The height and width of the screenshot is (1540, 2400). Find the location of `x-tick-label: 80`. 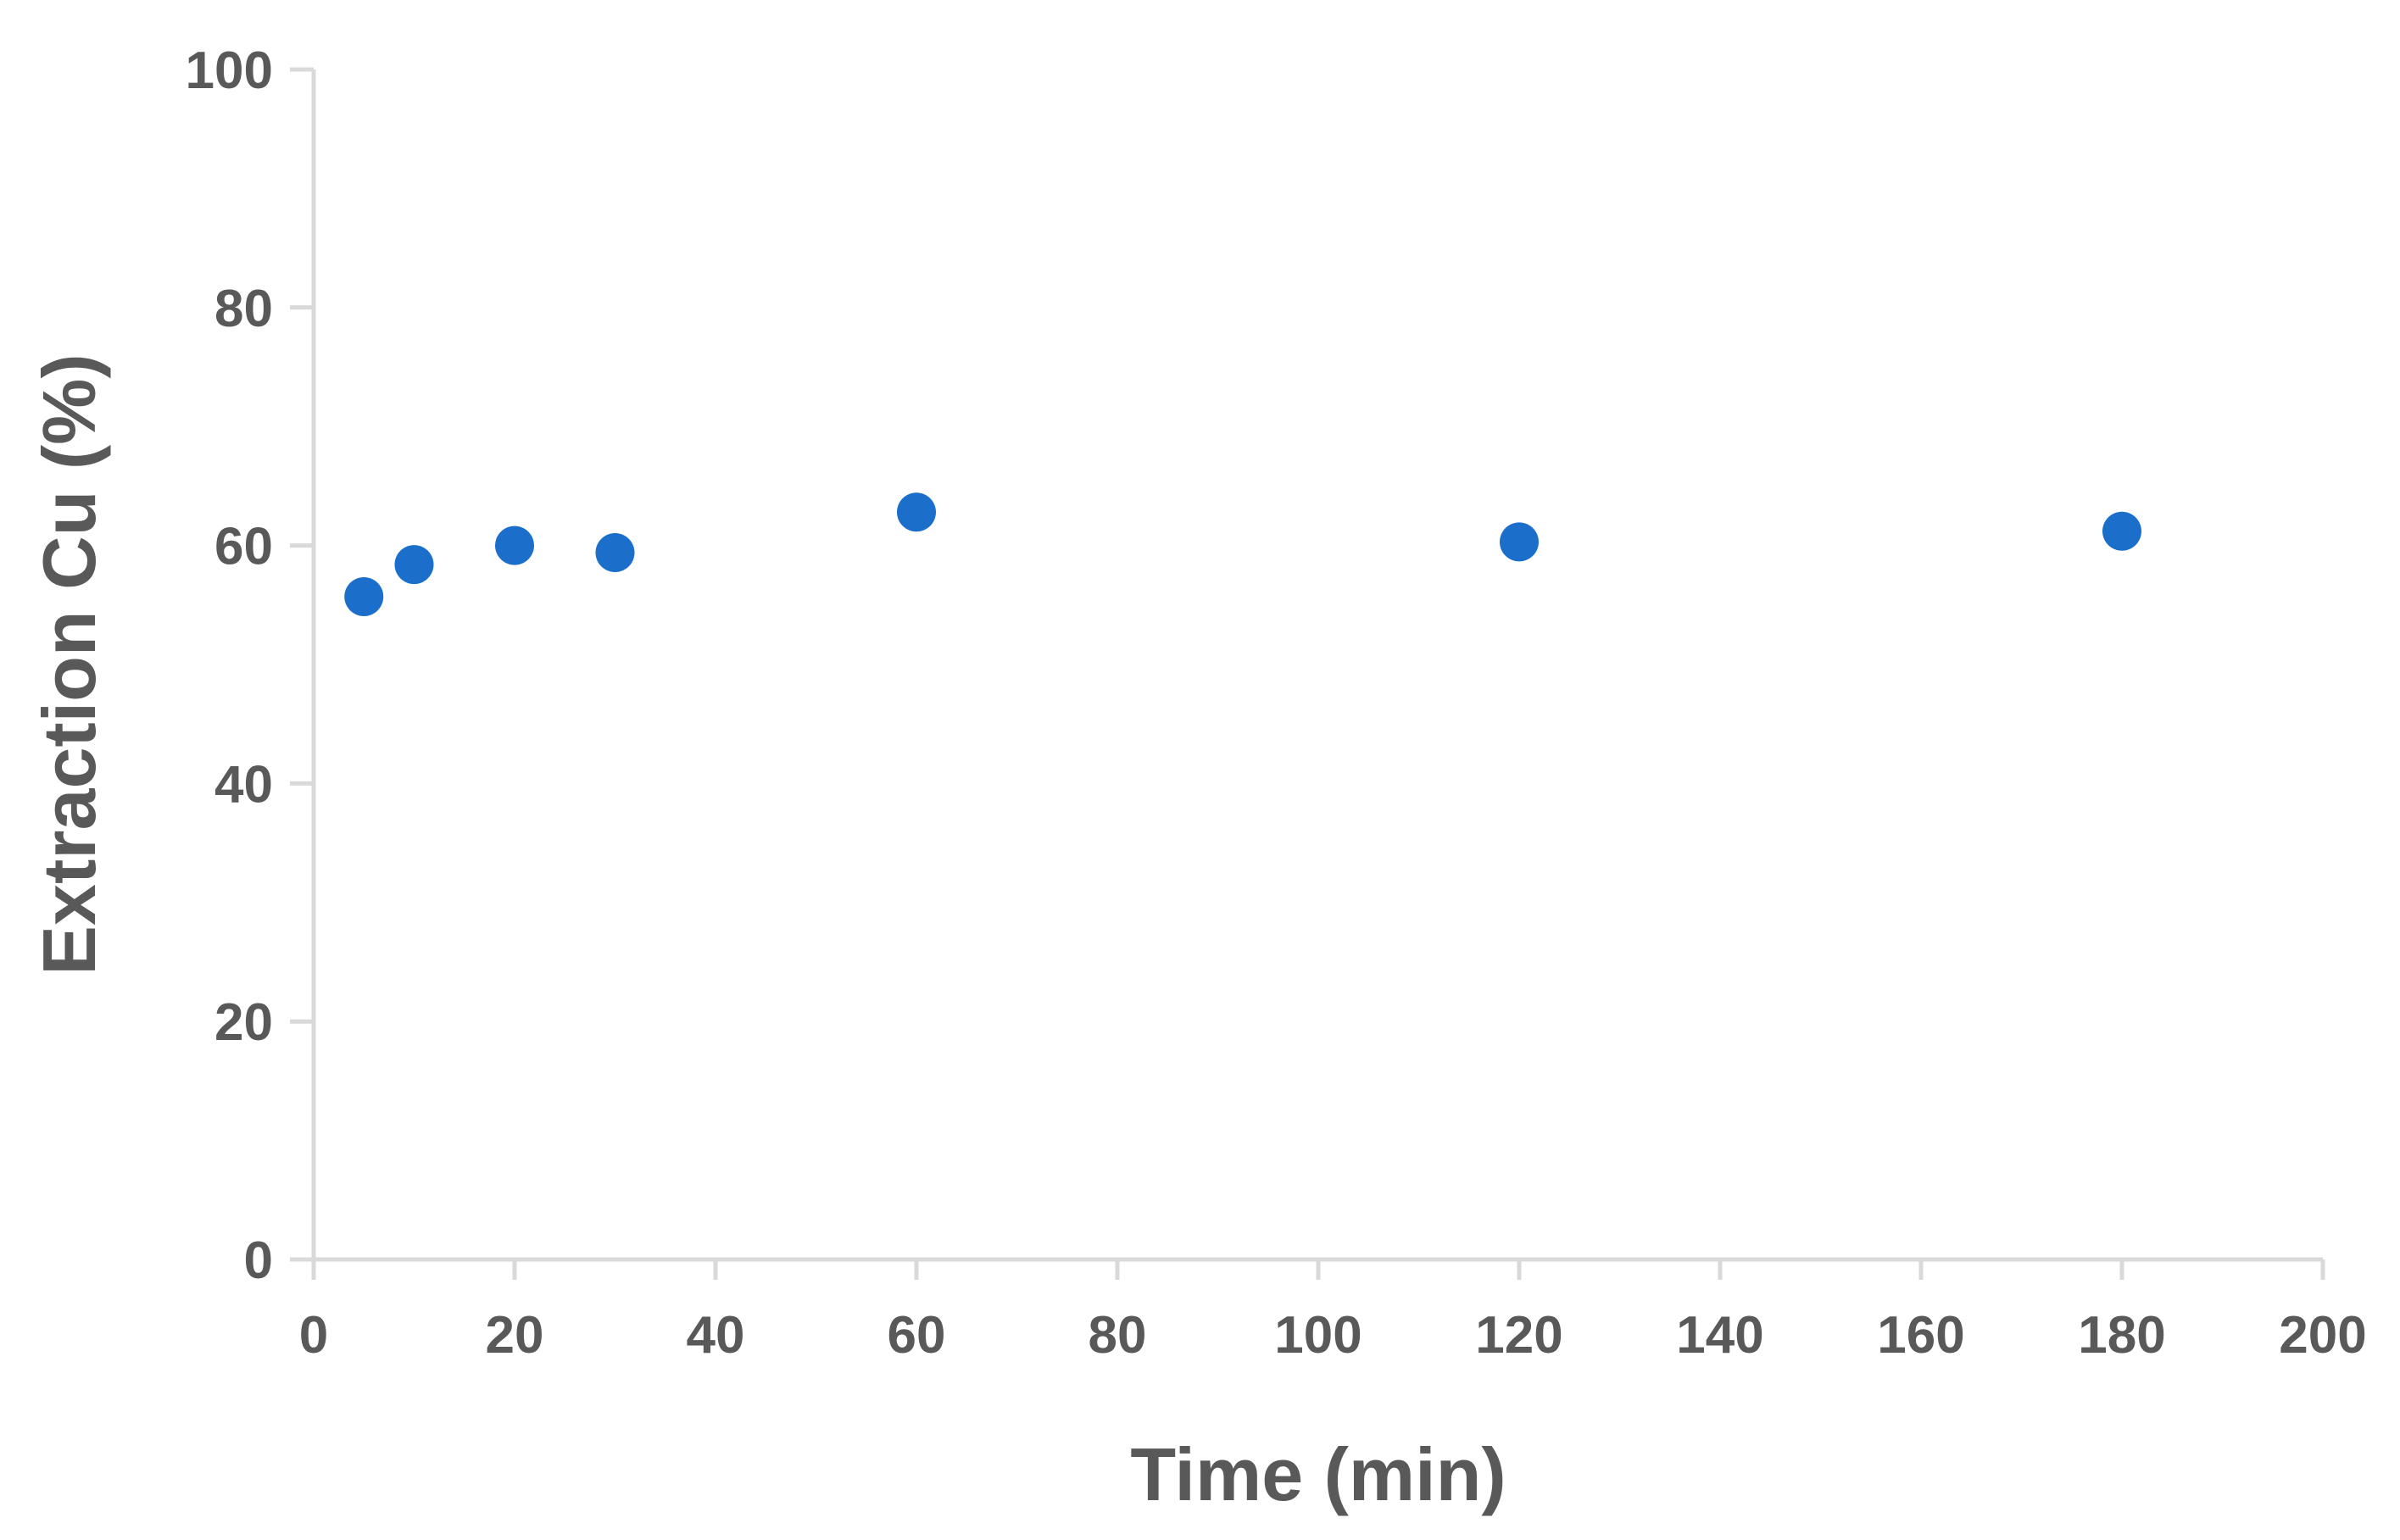

x-tick-label: 80 is located at coordinates (1118, 1336).